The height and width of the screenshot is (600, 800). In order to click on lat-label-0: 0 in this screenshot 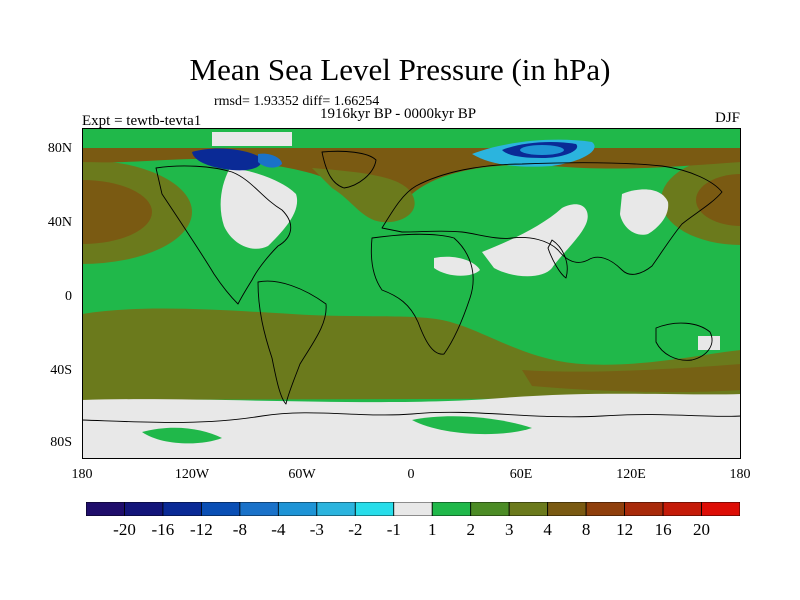, I will do `click(68, 296)`.